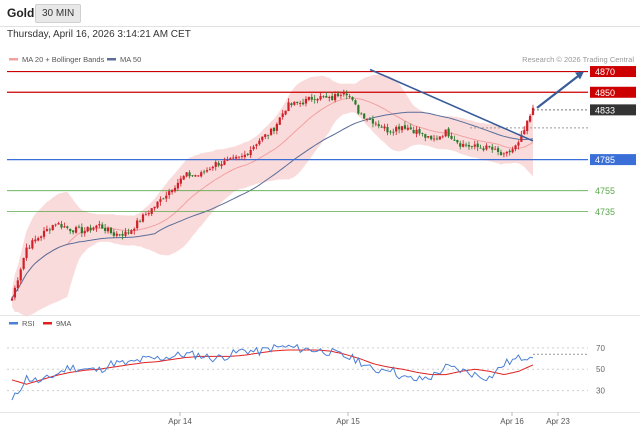 The image size is (640, 433). What do you see at coordinates (578, 59) in the screenshot?
I see `credit-text: Research © 2026 Trading Central` at bounding box center [578, 59].